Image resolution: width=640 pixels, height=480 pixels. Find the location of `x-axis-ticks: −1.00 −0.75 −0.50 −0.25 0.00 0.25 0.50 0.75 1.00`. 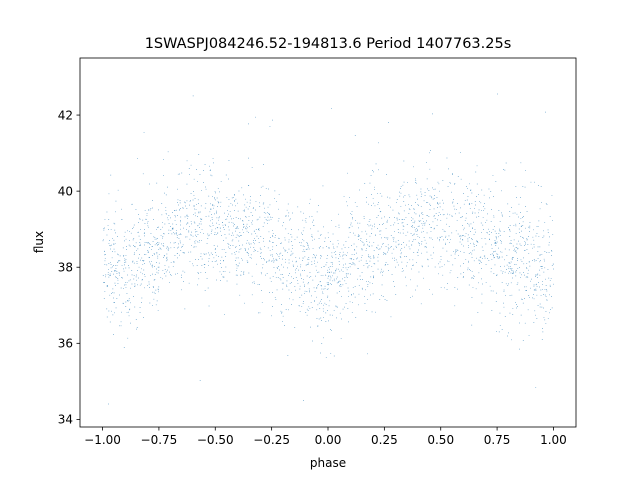

x-axis-ticks: −1.00 −0.75 −0.50 −0.25 0.00 0.25 0.50 0.75 1.00 is located at coordinates (325, 437).